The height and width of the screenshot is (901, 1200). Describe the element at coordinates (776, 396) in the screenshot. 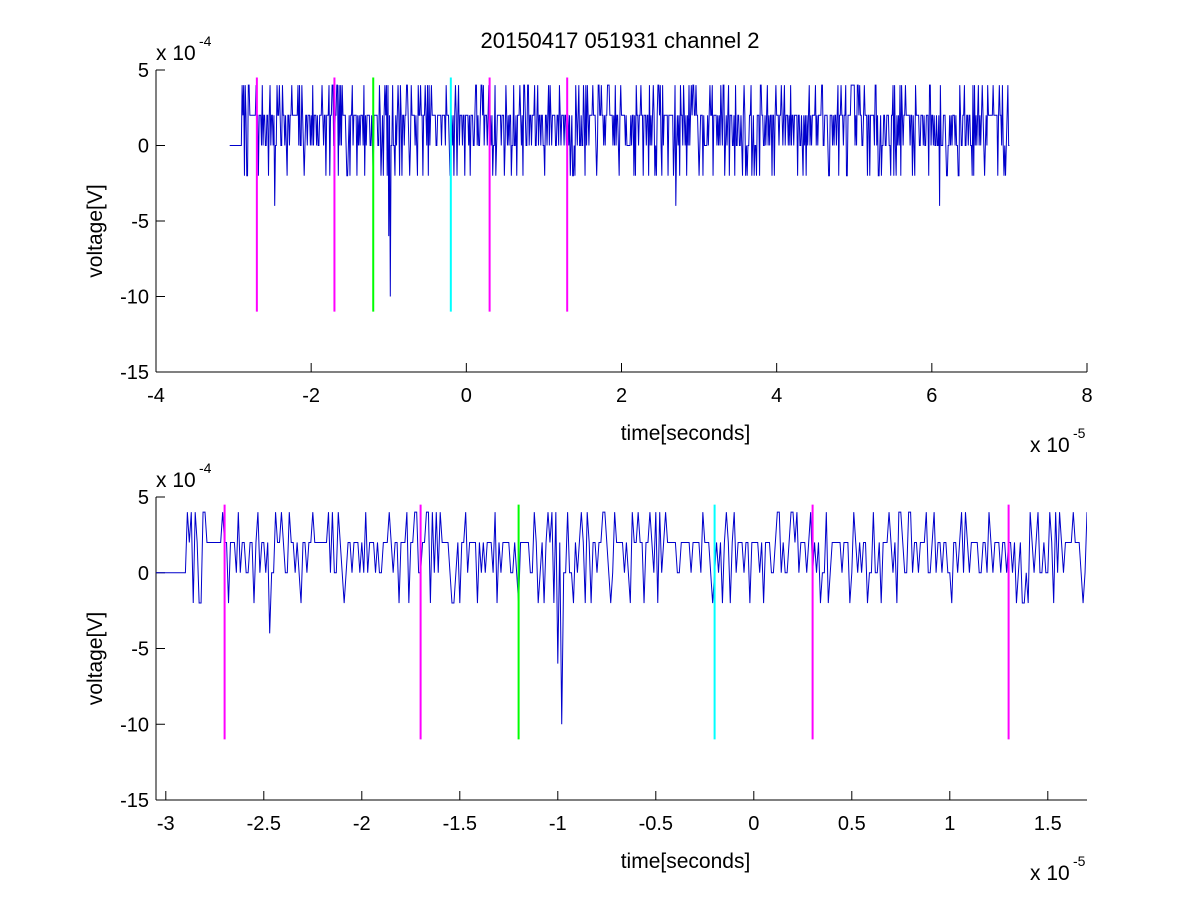

I see `x-tick-label: 4` at that location.